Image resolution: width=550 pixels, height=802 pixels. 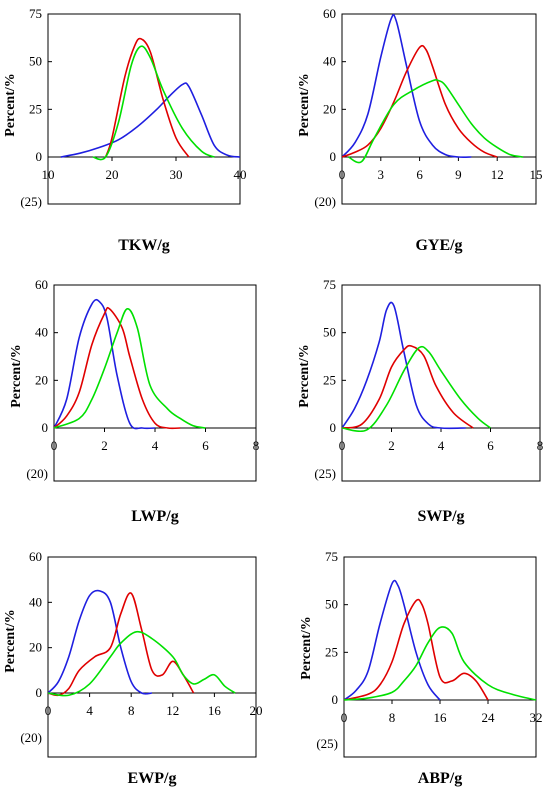 I want to click on x-axis-label: TKW/g, so click(x=144, y=245).